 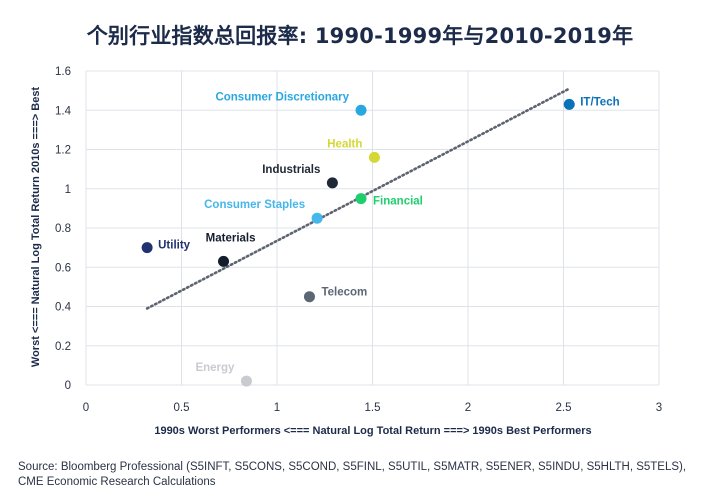 What do you see at coordinates (468, 408) in the screenshot?
I see `x-tick-label: 2` at bounding box center [468, 408].